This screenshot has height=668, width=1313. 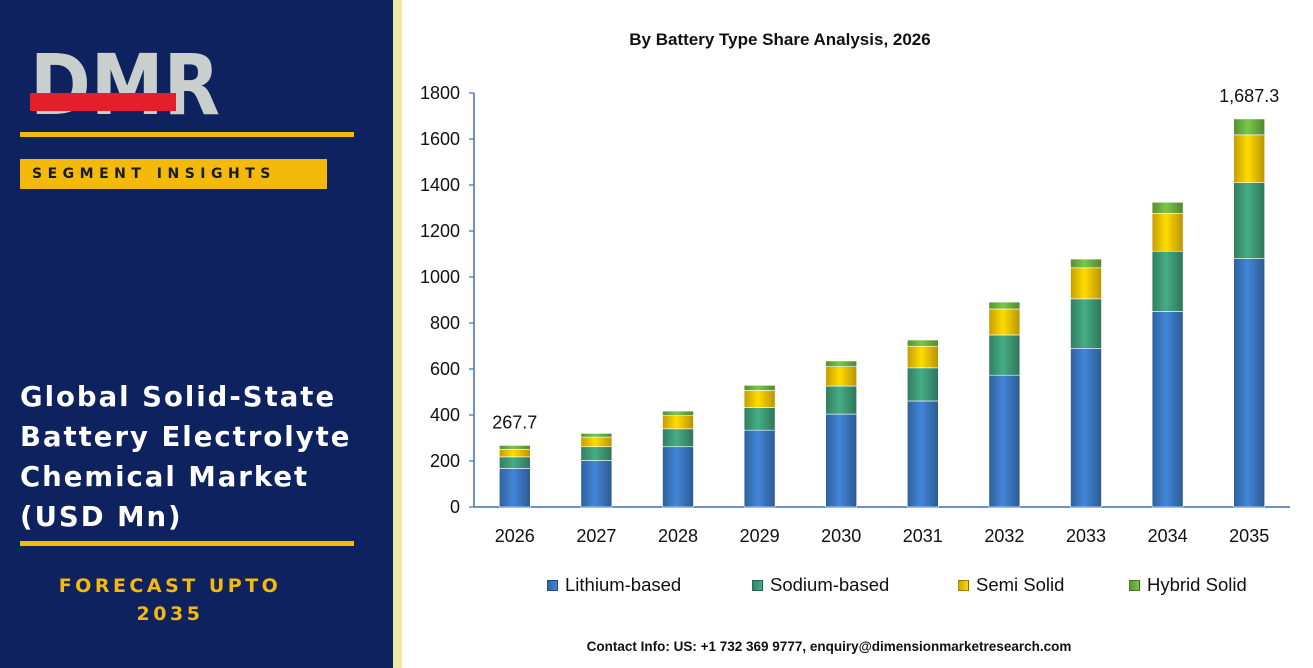 I want to click on legend-item: Hybrid Solid, so click(x=1188, y=585).